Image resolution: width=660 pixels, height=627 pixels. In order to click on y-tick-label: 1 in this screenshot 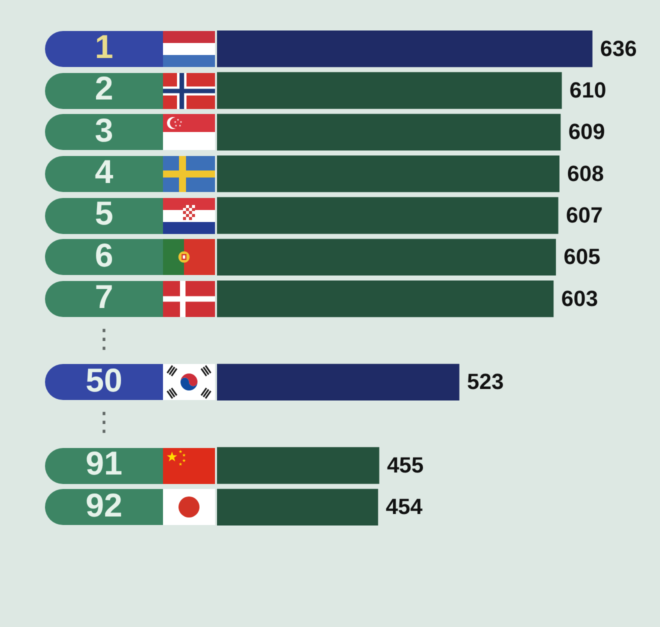, I will do `click(104, 46)`.